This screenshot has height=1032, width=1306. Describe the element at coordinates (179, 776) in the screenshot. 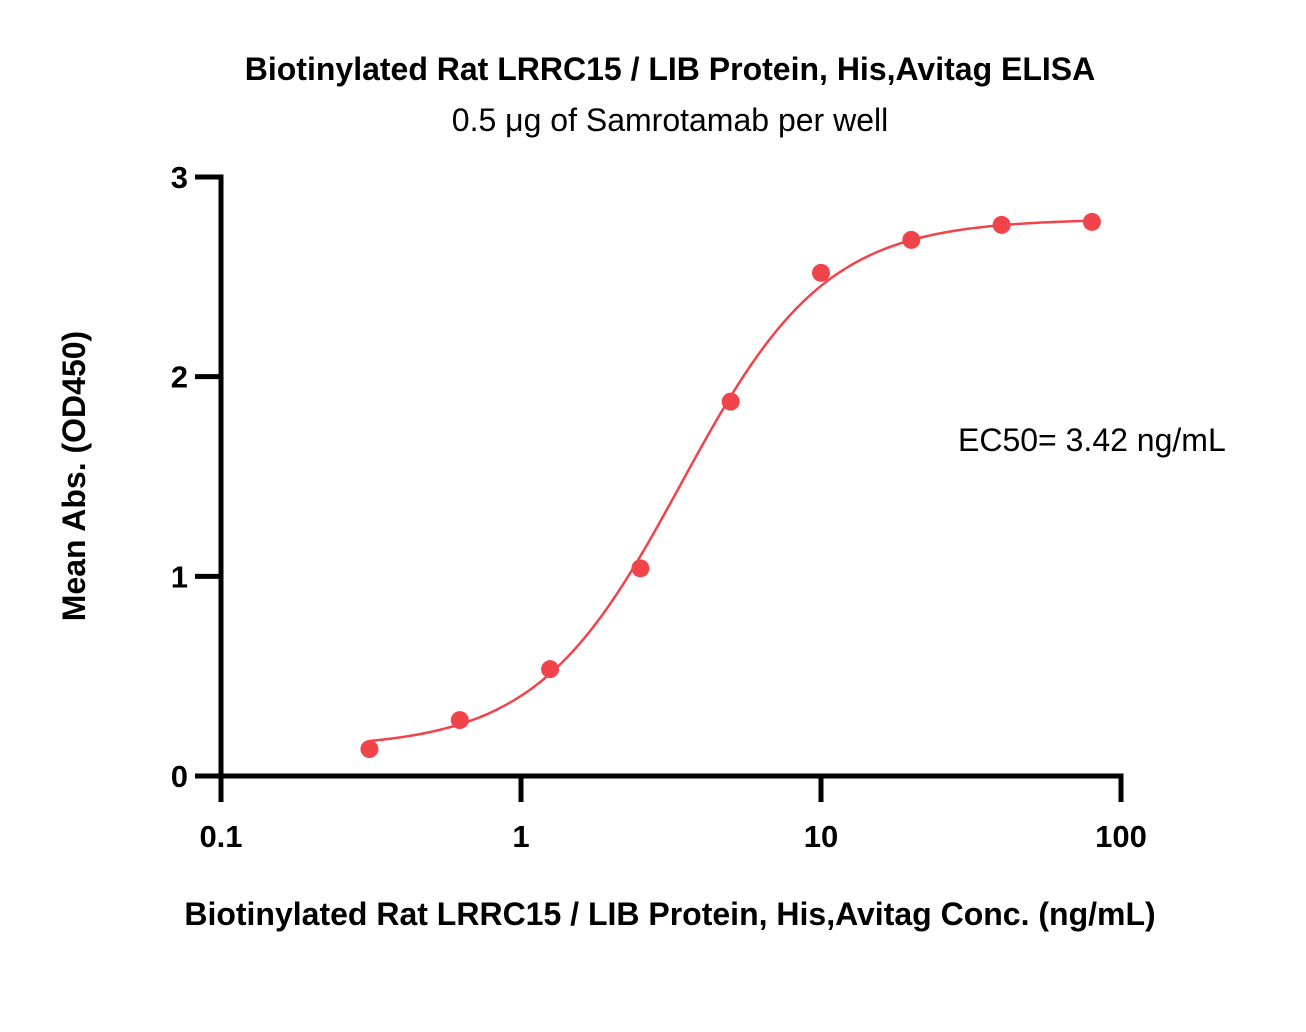

I see `y-tick-label: 0` at that location.